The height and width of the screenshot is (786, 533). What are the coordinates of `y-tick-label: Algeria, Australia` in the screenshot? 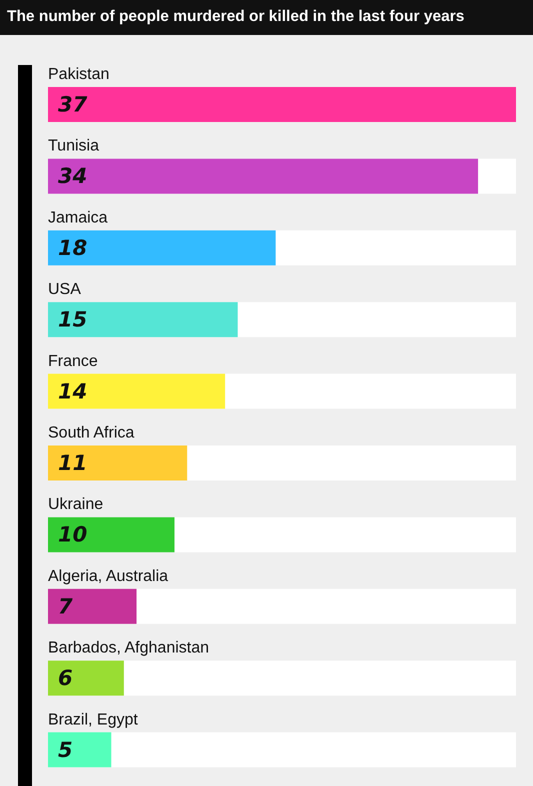 It's located at (108, 576).